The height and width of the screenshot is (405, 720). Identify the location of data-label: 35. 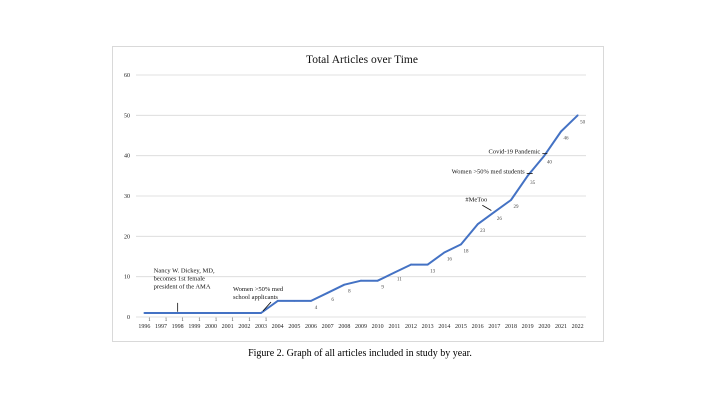
(533, 183).